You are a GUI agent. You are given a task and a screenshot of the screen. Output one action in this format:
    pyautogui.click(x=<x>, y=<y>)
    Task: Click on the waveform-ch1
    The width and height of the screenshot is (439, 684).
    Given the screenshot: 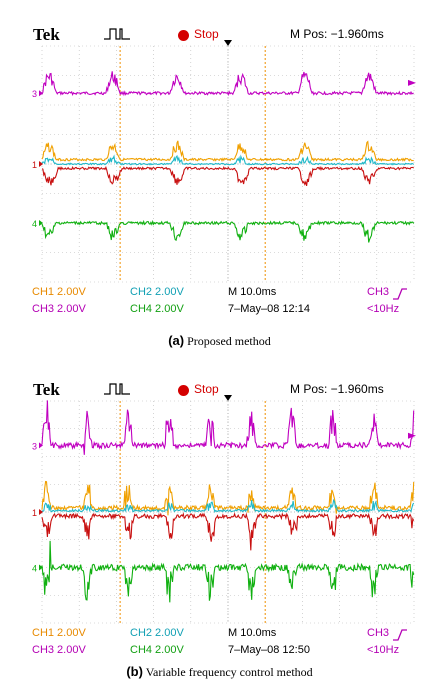 What is the action you would take?
    pyautogui.click(x=227, y=151)
    